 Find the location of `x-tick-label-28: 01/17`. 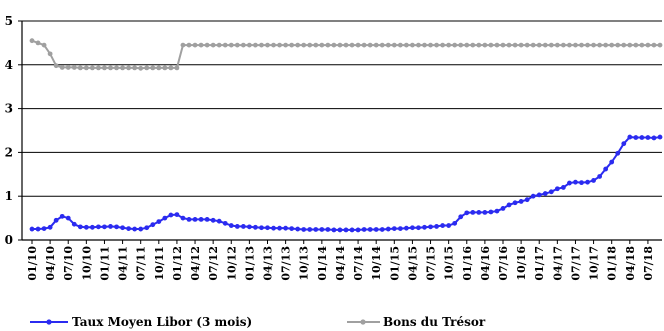

x-tick-label-28: 01/17 is located at coordinates (539, 263).